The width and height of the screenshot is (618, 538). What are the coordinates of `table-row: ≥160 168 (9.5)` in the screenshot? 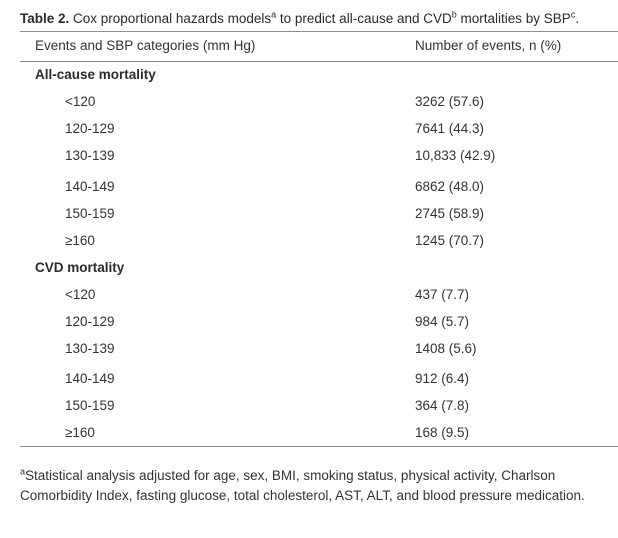 It's located at (309, 433).